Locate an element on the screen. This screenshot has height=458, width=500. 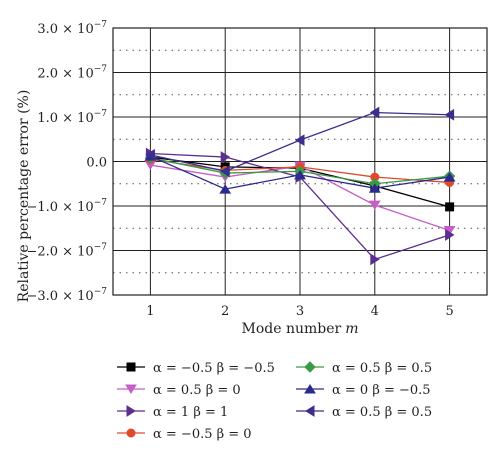
y-tick-label: 3.0 × 10⁻⁷ is located at coordinates (72, 28).